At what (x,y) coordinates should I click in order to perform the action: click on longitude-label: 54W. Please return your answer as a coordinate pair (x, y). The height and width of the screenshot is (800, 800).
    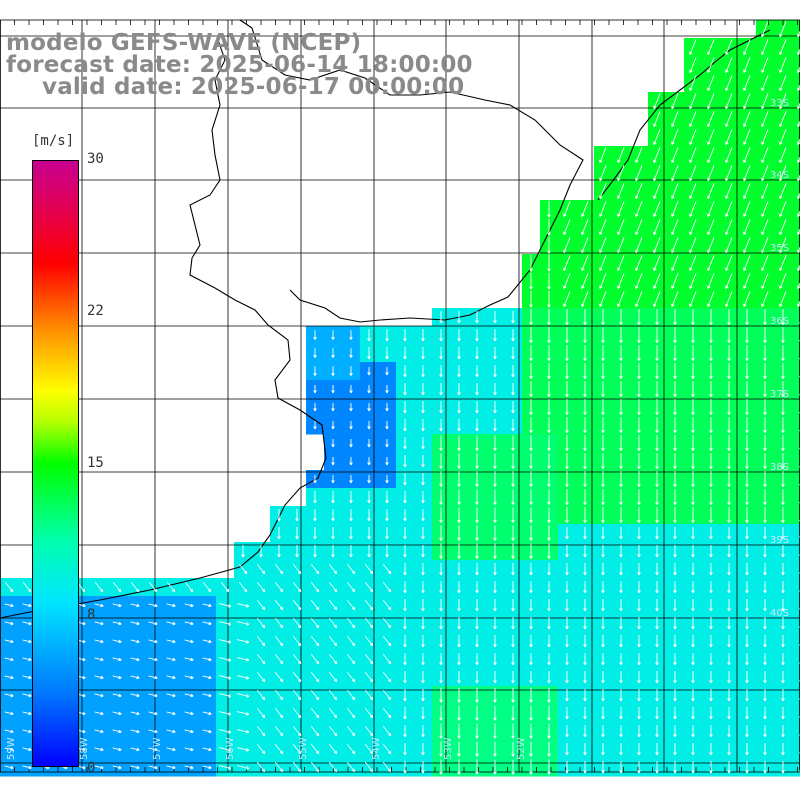
    Looking at the image, I should click on (376, 748).